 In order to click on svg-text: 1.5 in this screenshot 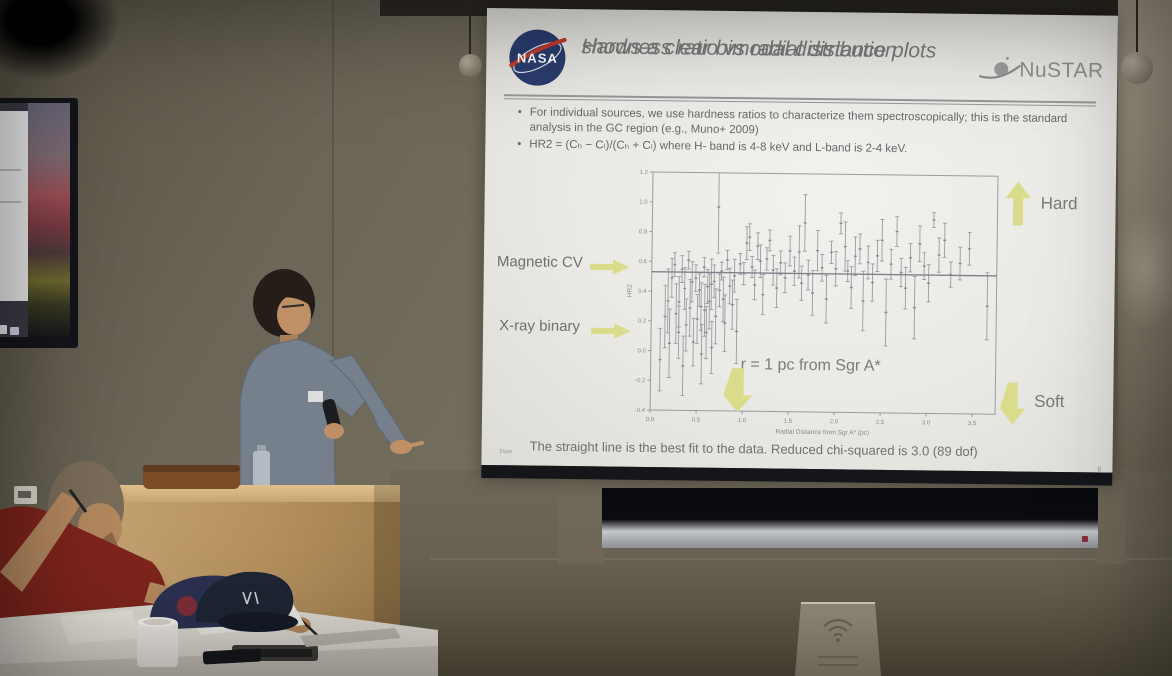, I will do `click(788, 422)`.